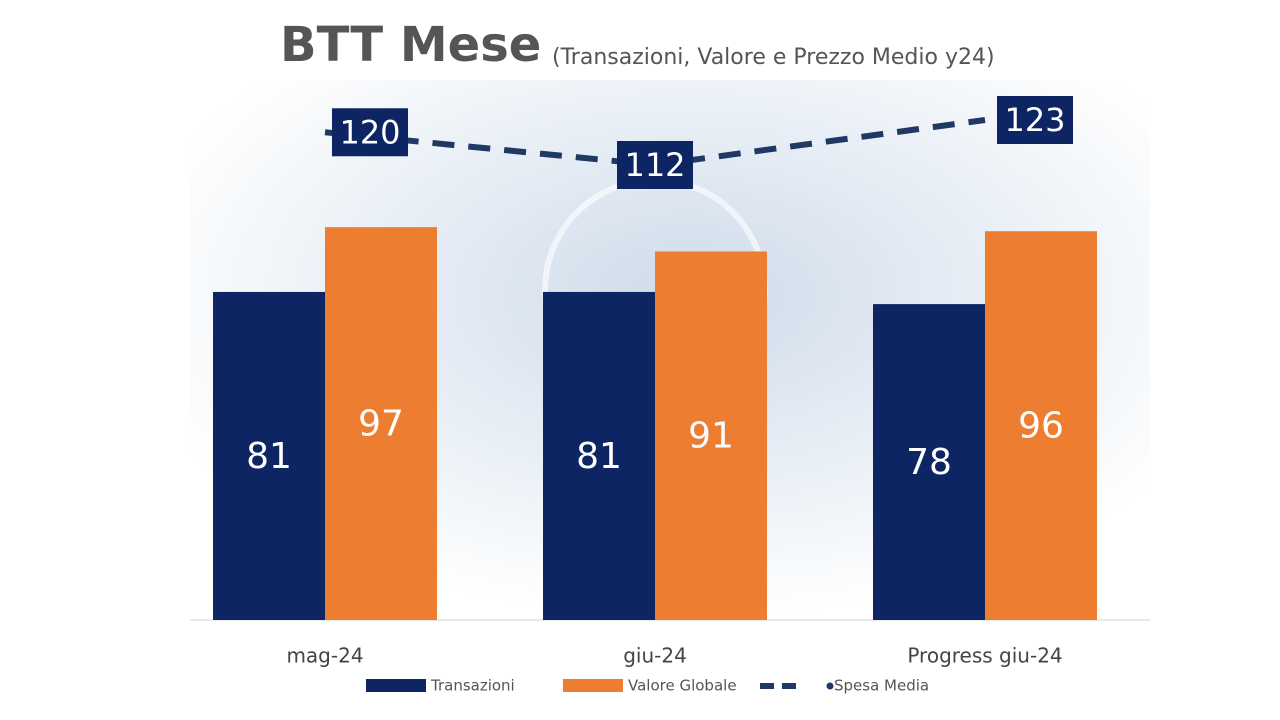 The width and height of the screenshot is (1280, 720). Describe the element at coordinates (410, 45) in the screenshot. I see `chart-title: BTT Mese` at that location.